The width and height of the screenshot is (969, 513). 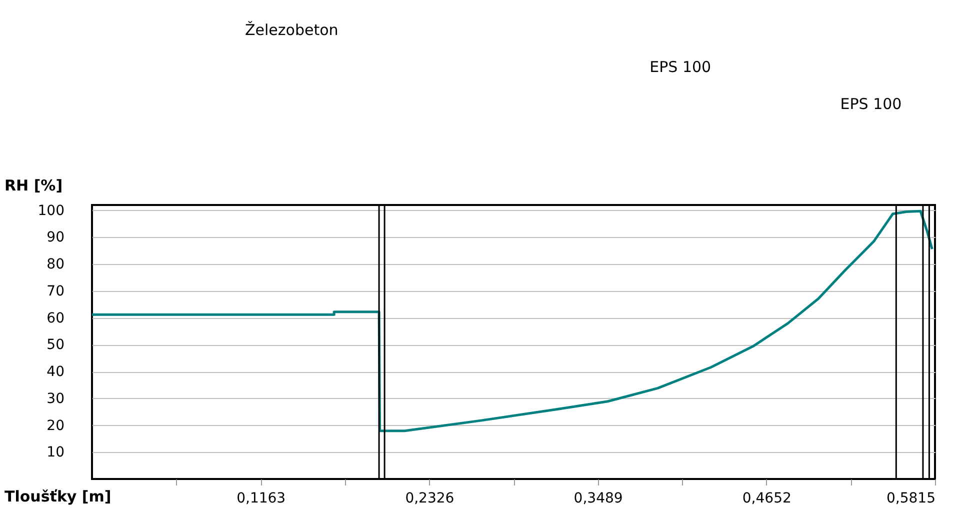 What do you see at coordinates (261, 498) in the screenshot?
I see `x-tick-label: 0,1163` at bounding box center [261, 498].